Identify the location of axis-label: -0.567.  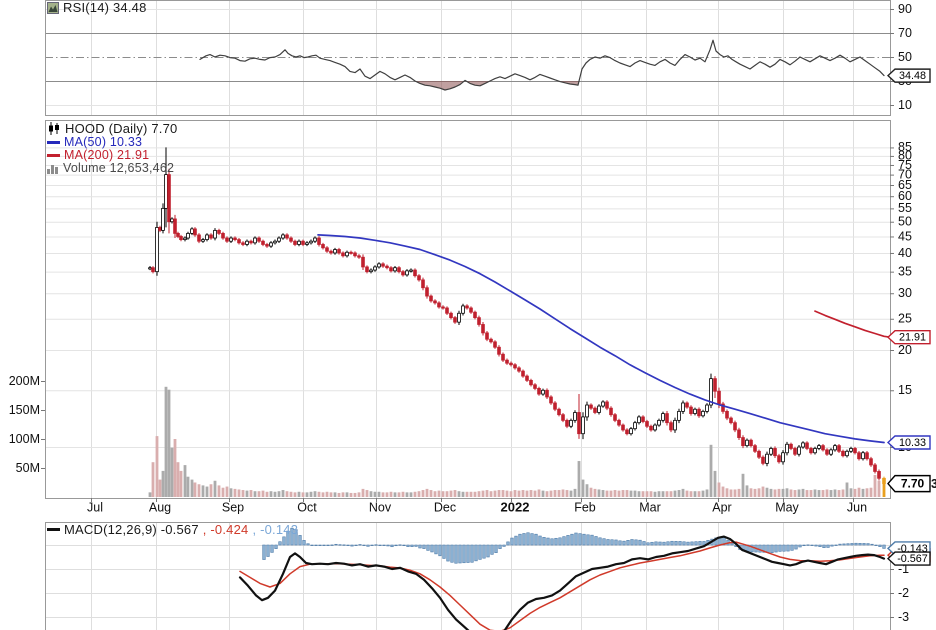
(912, 559).